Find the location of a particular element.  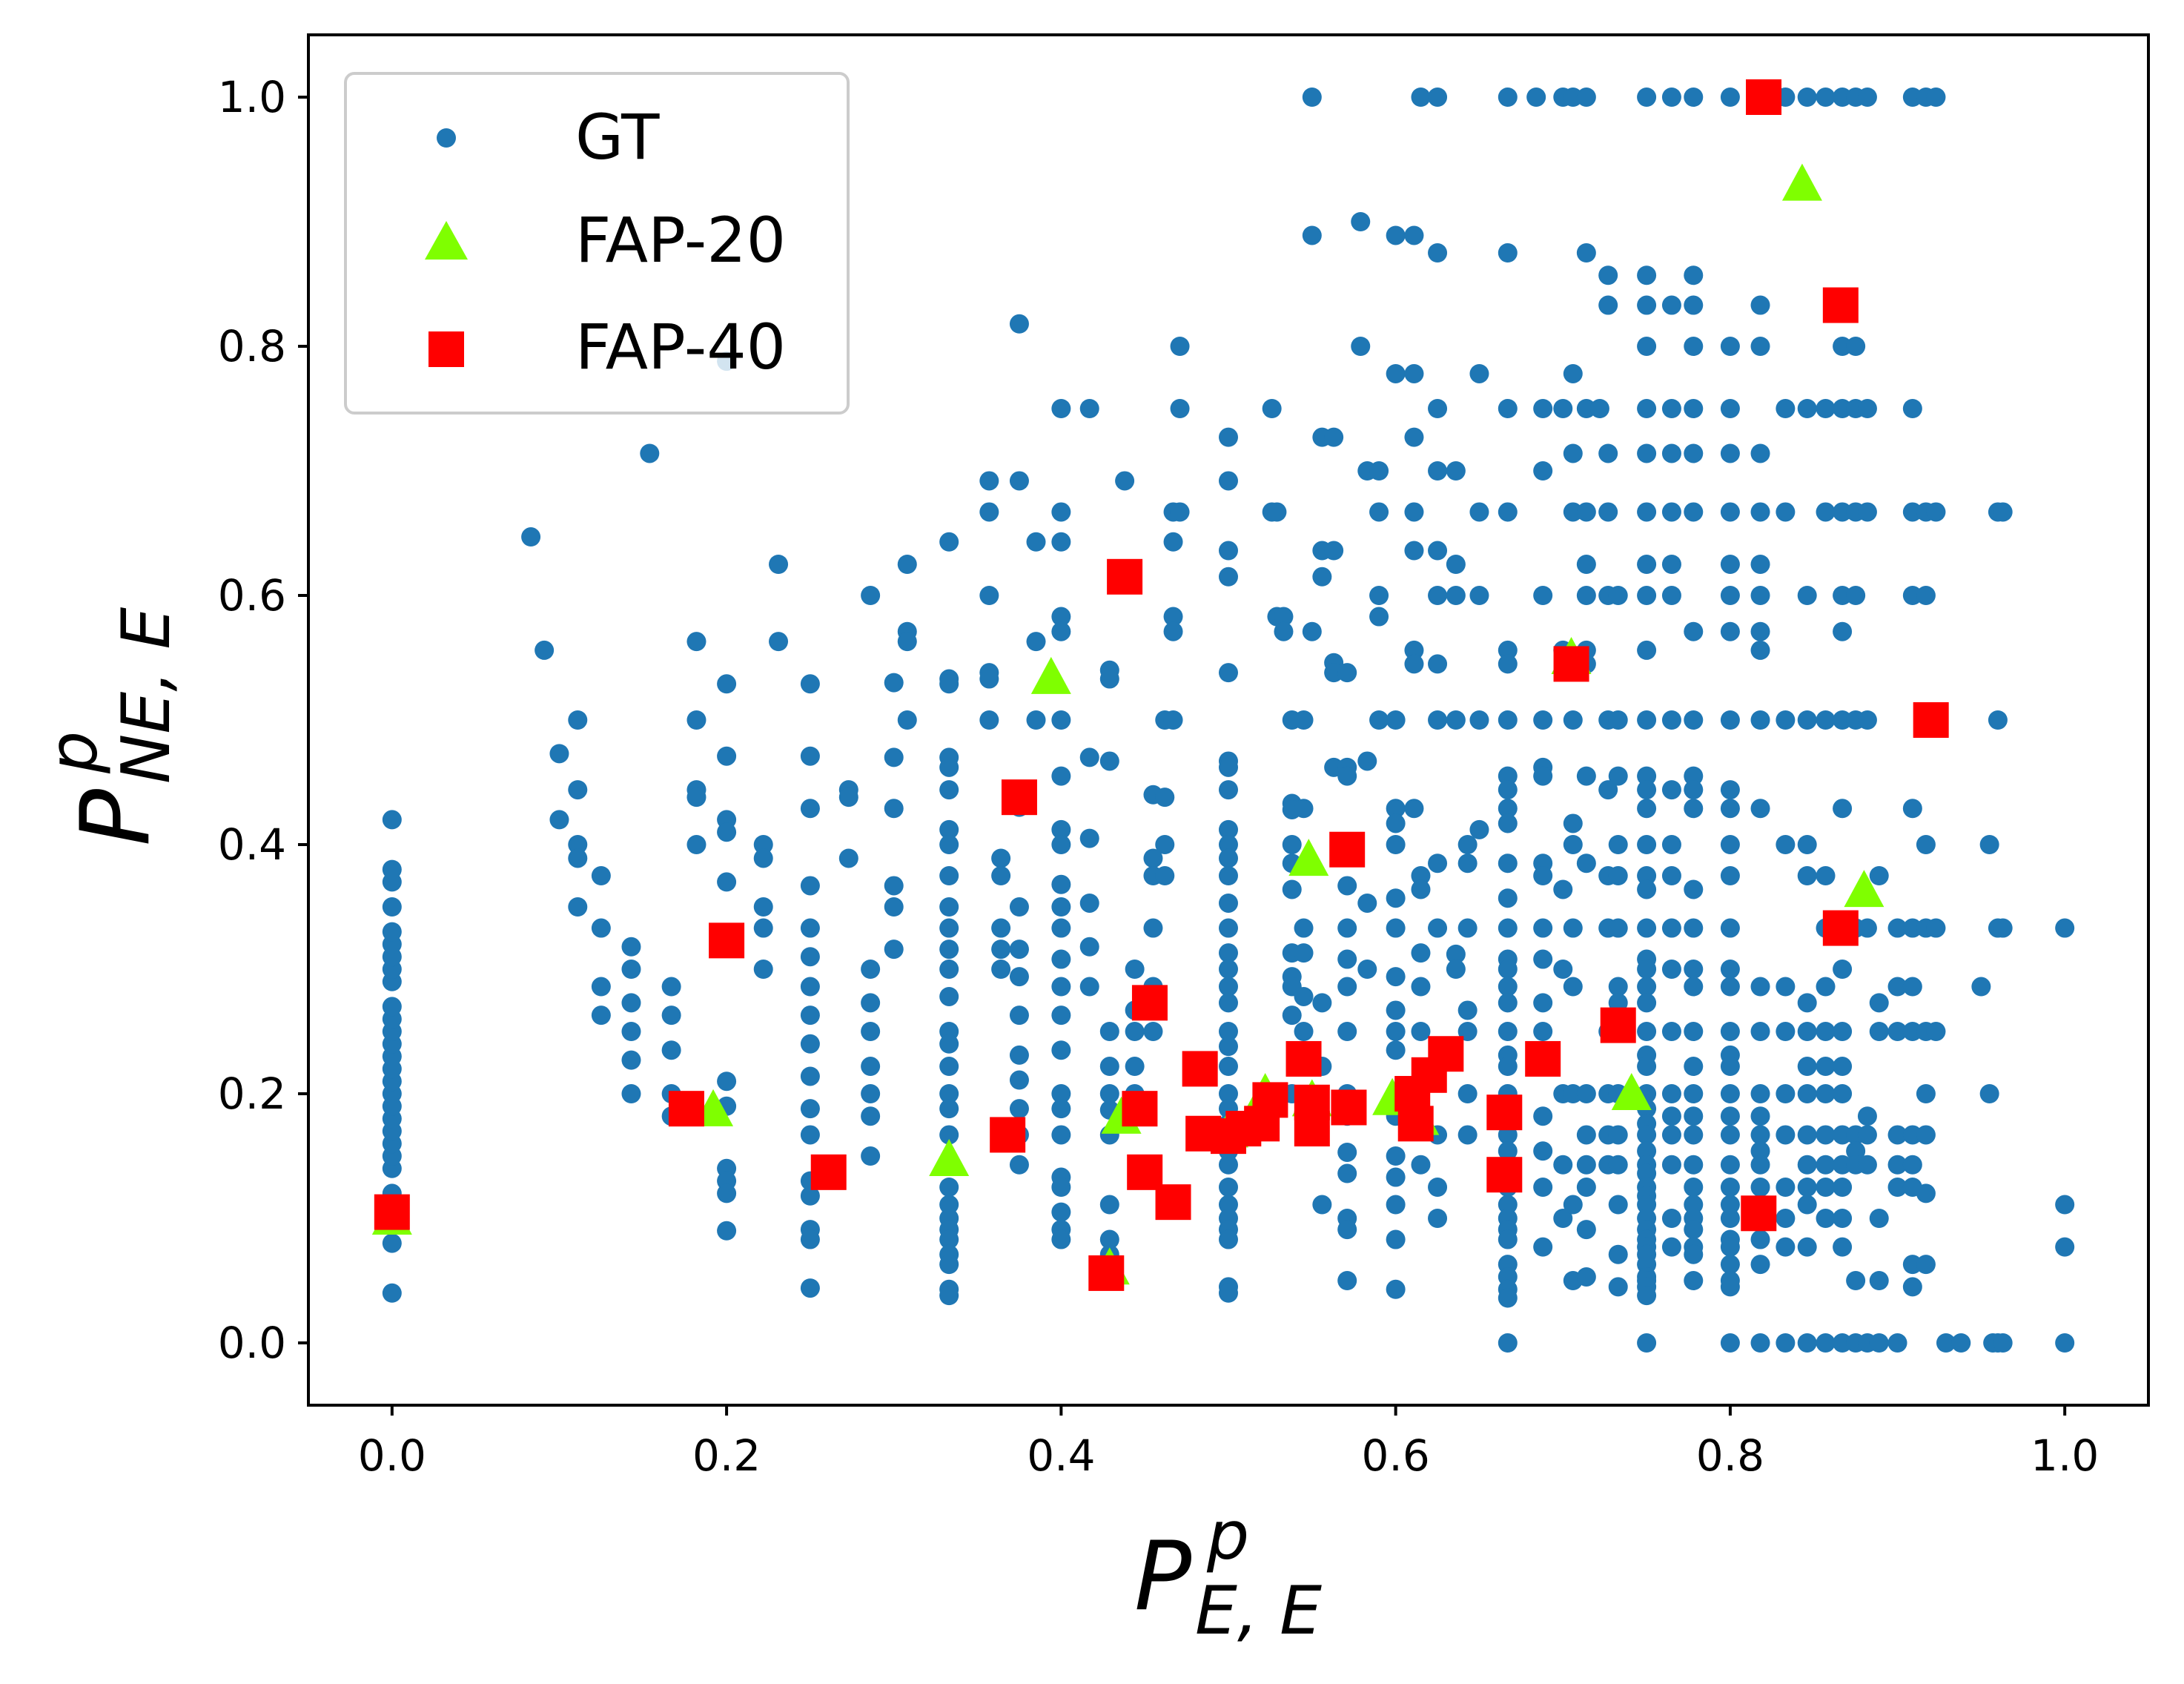

x-tick-label: 0.2 is located at coordinates (727, 1455).